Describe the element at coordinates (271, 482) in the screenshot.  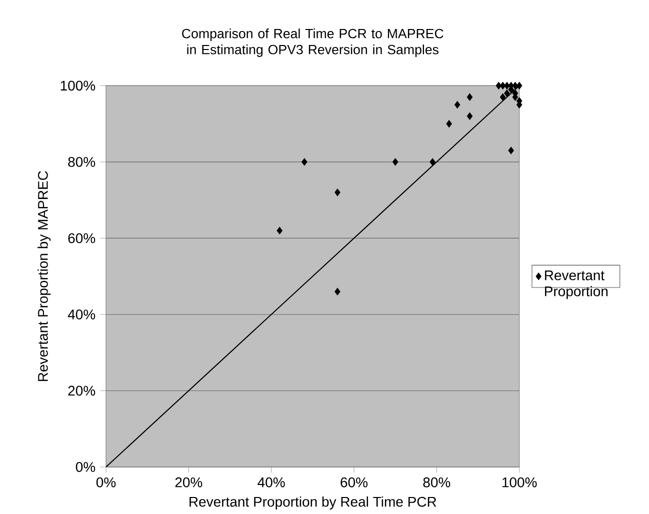
I see `x-tick-label: 40%` at that location.